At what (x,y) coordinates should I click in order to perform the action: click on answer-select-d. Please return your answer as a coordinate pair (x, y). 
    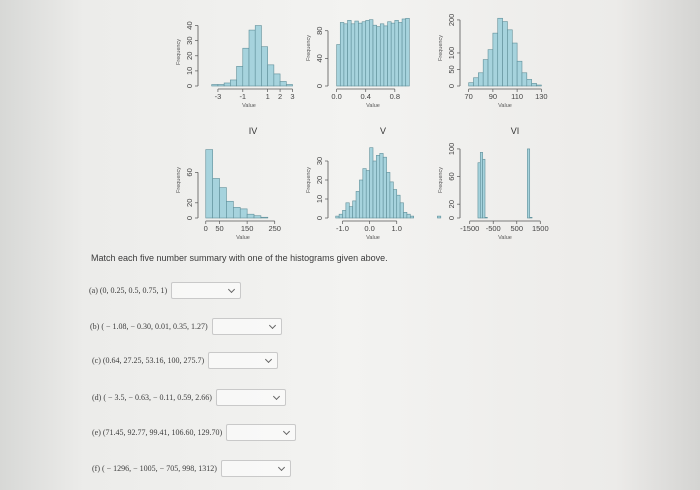
    Looking at the image, I should click on (250, 397).